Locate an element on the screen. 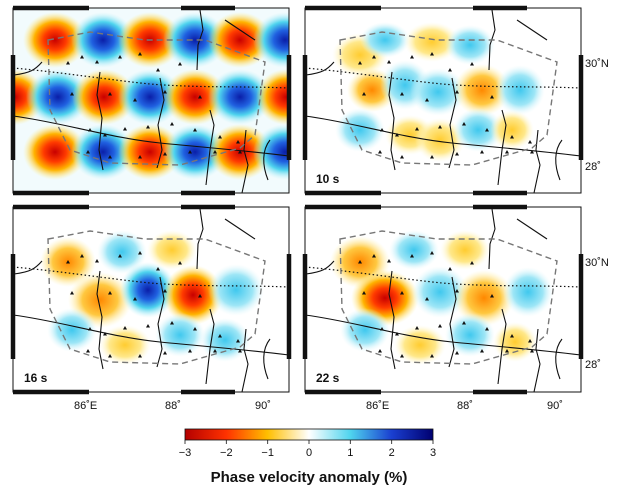 The image size is (625, 493). colorbar-tick: 3 is located at coordinates (433, 453).